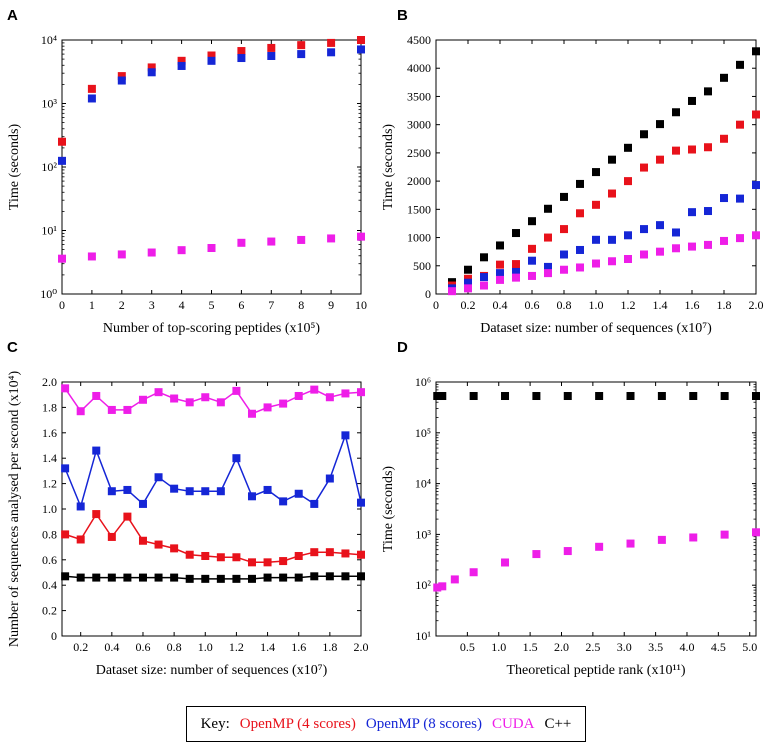 This screenshot has height=753, width=765. I want to click on x-tick-label: 0.2, so click(468, 305).